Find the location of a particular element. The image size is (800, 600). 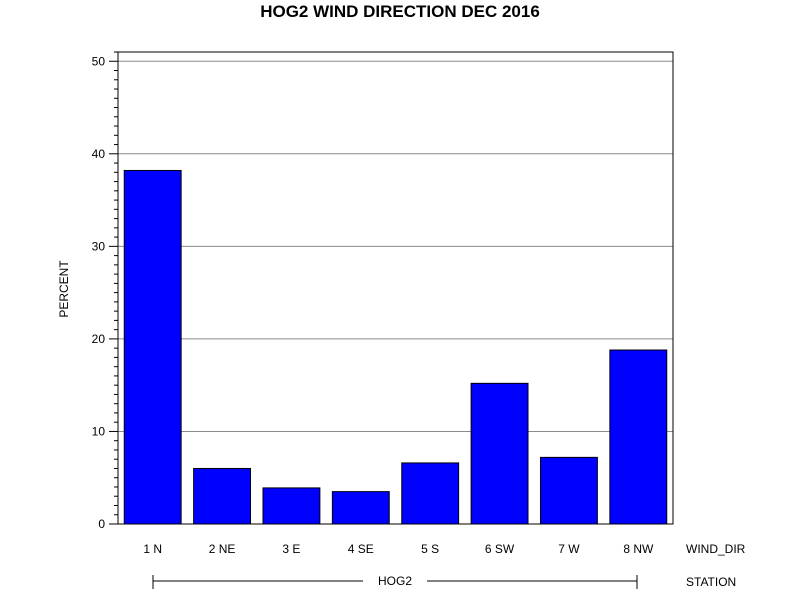

x-tick-label: 4 SE is located at coordinates (361, 549).